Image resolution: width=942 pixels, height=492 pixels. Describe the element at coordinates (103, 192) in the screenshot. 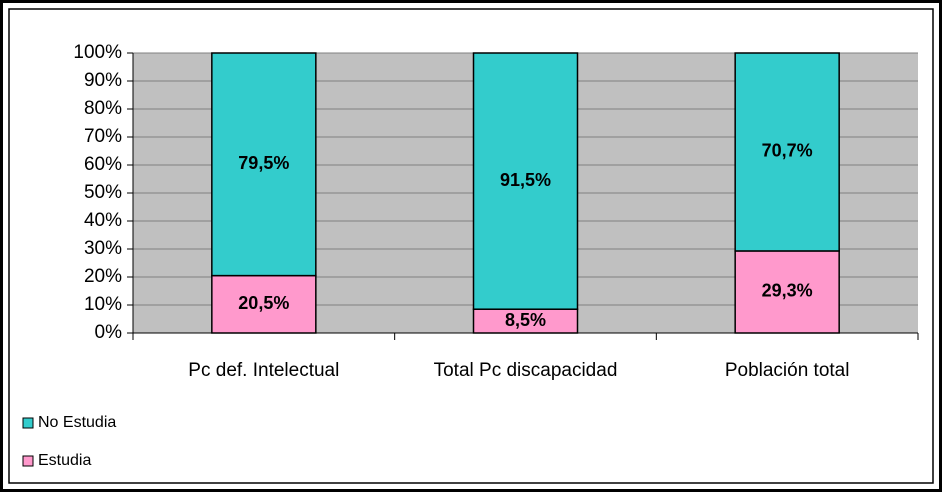

I see `y-tick-label: 50%` at that location.